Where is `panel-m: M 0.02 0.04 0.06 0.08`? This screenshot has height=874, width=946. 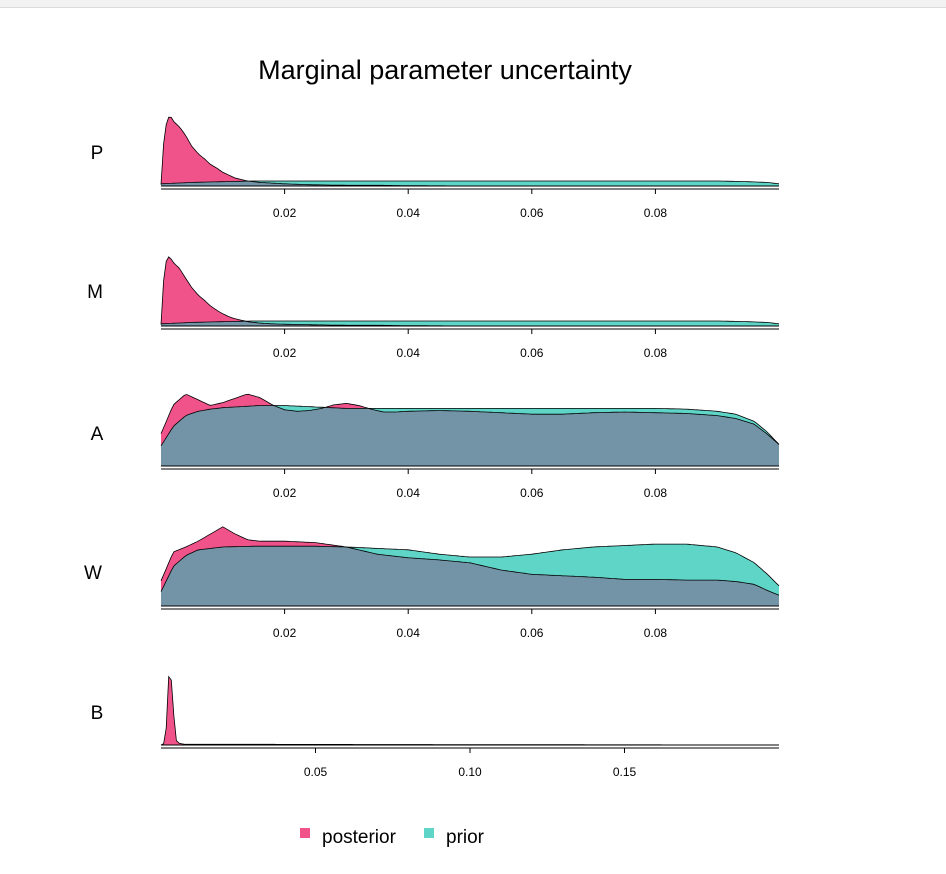 panel-m: M 0.02 0.04 0.06 0.08 is located at coordinates (433, 308).